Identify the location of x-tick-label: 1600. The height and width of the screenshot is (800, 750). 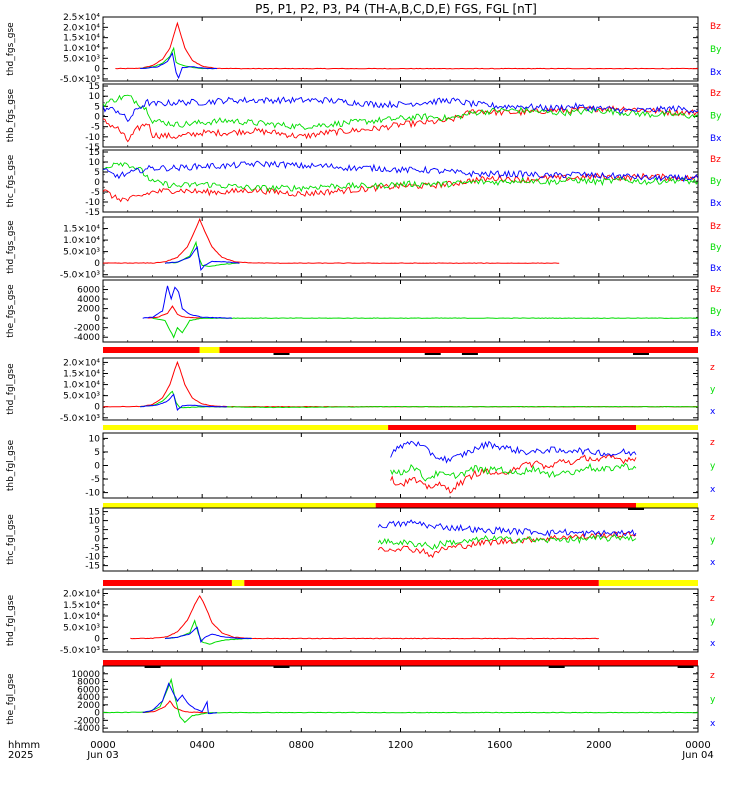
(499, 745).